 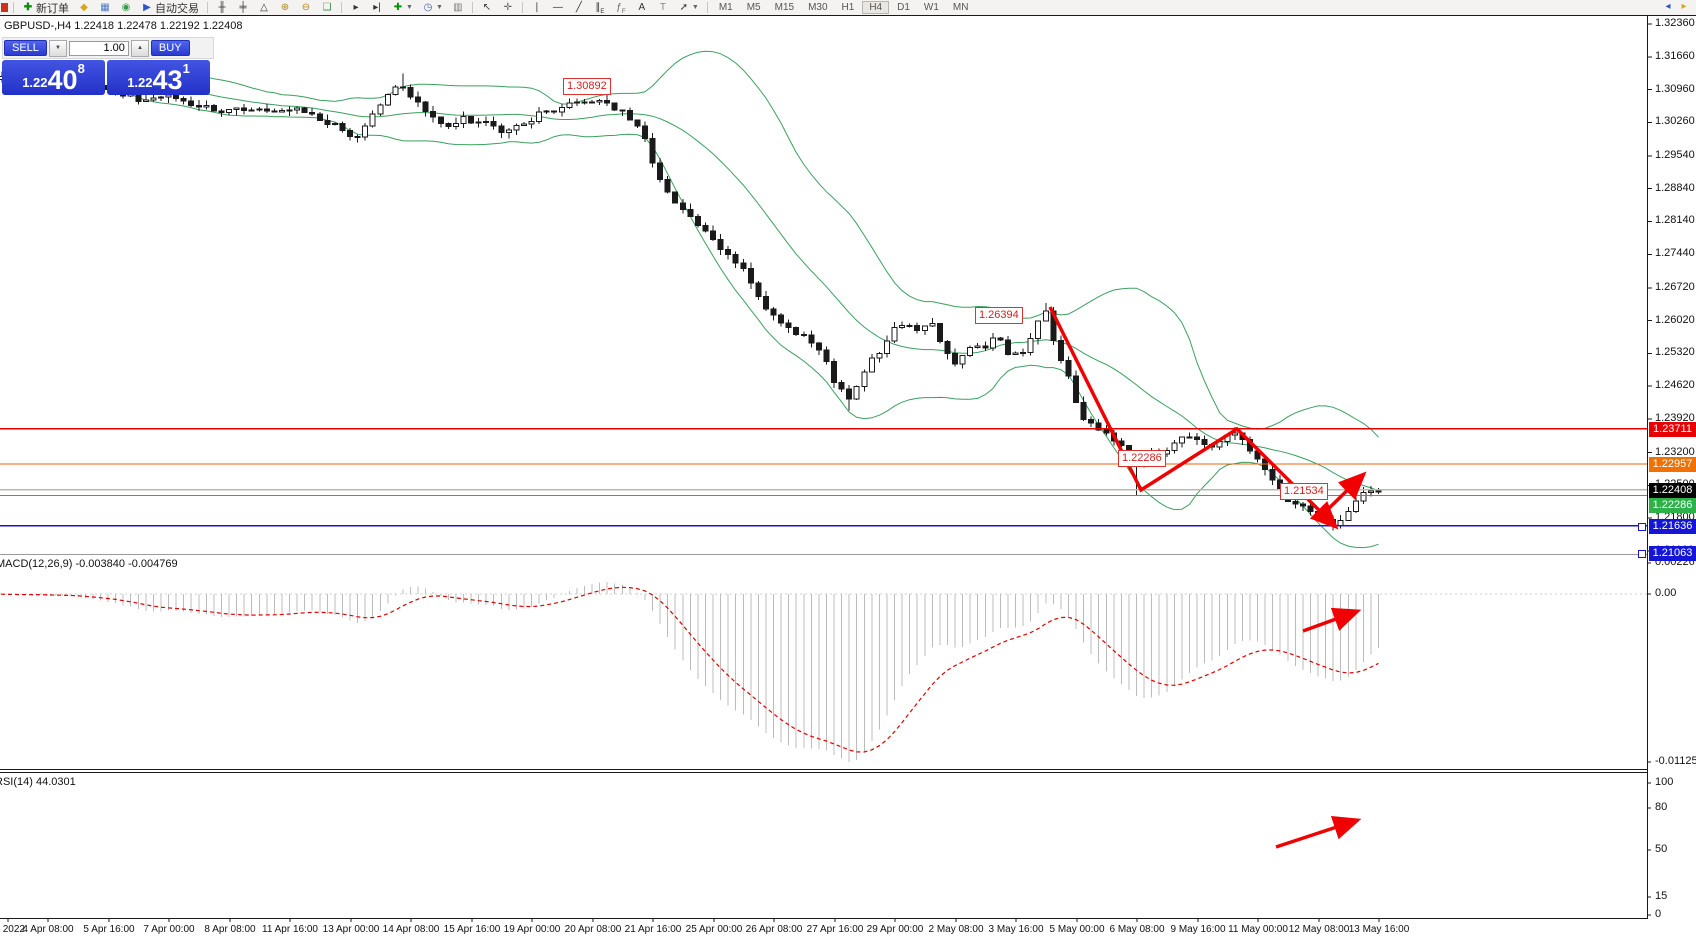 I want to click on text-button: A, so click(x=642, y=8).